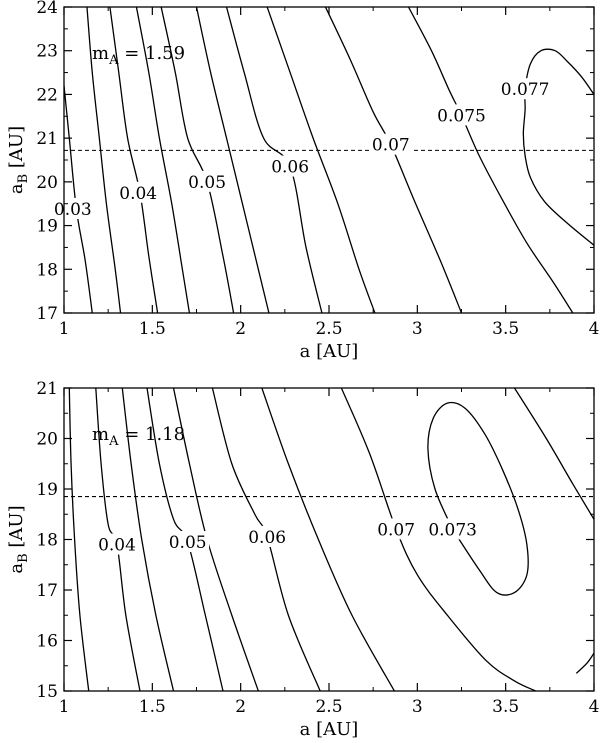 The height and width of the screenshot is (743, 600). What do you see at coordinates (138, 436) in the screenshot?
I see `mass-annotation: mA = 1.18` at bounding box center [138, 436].